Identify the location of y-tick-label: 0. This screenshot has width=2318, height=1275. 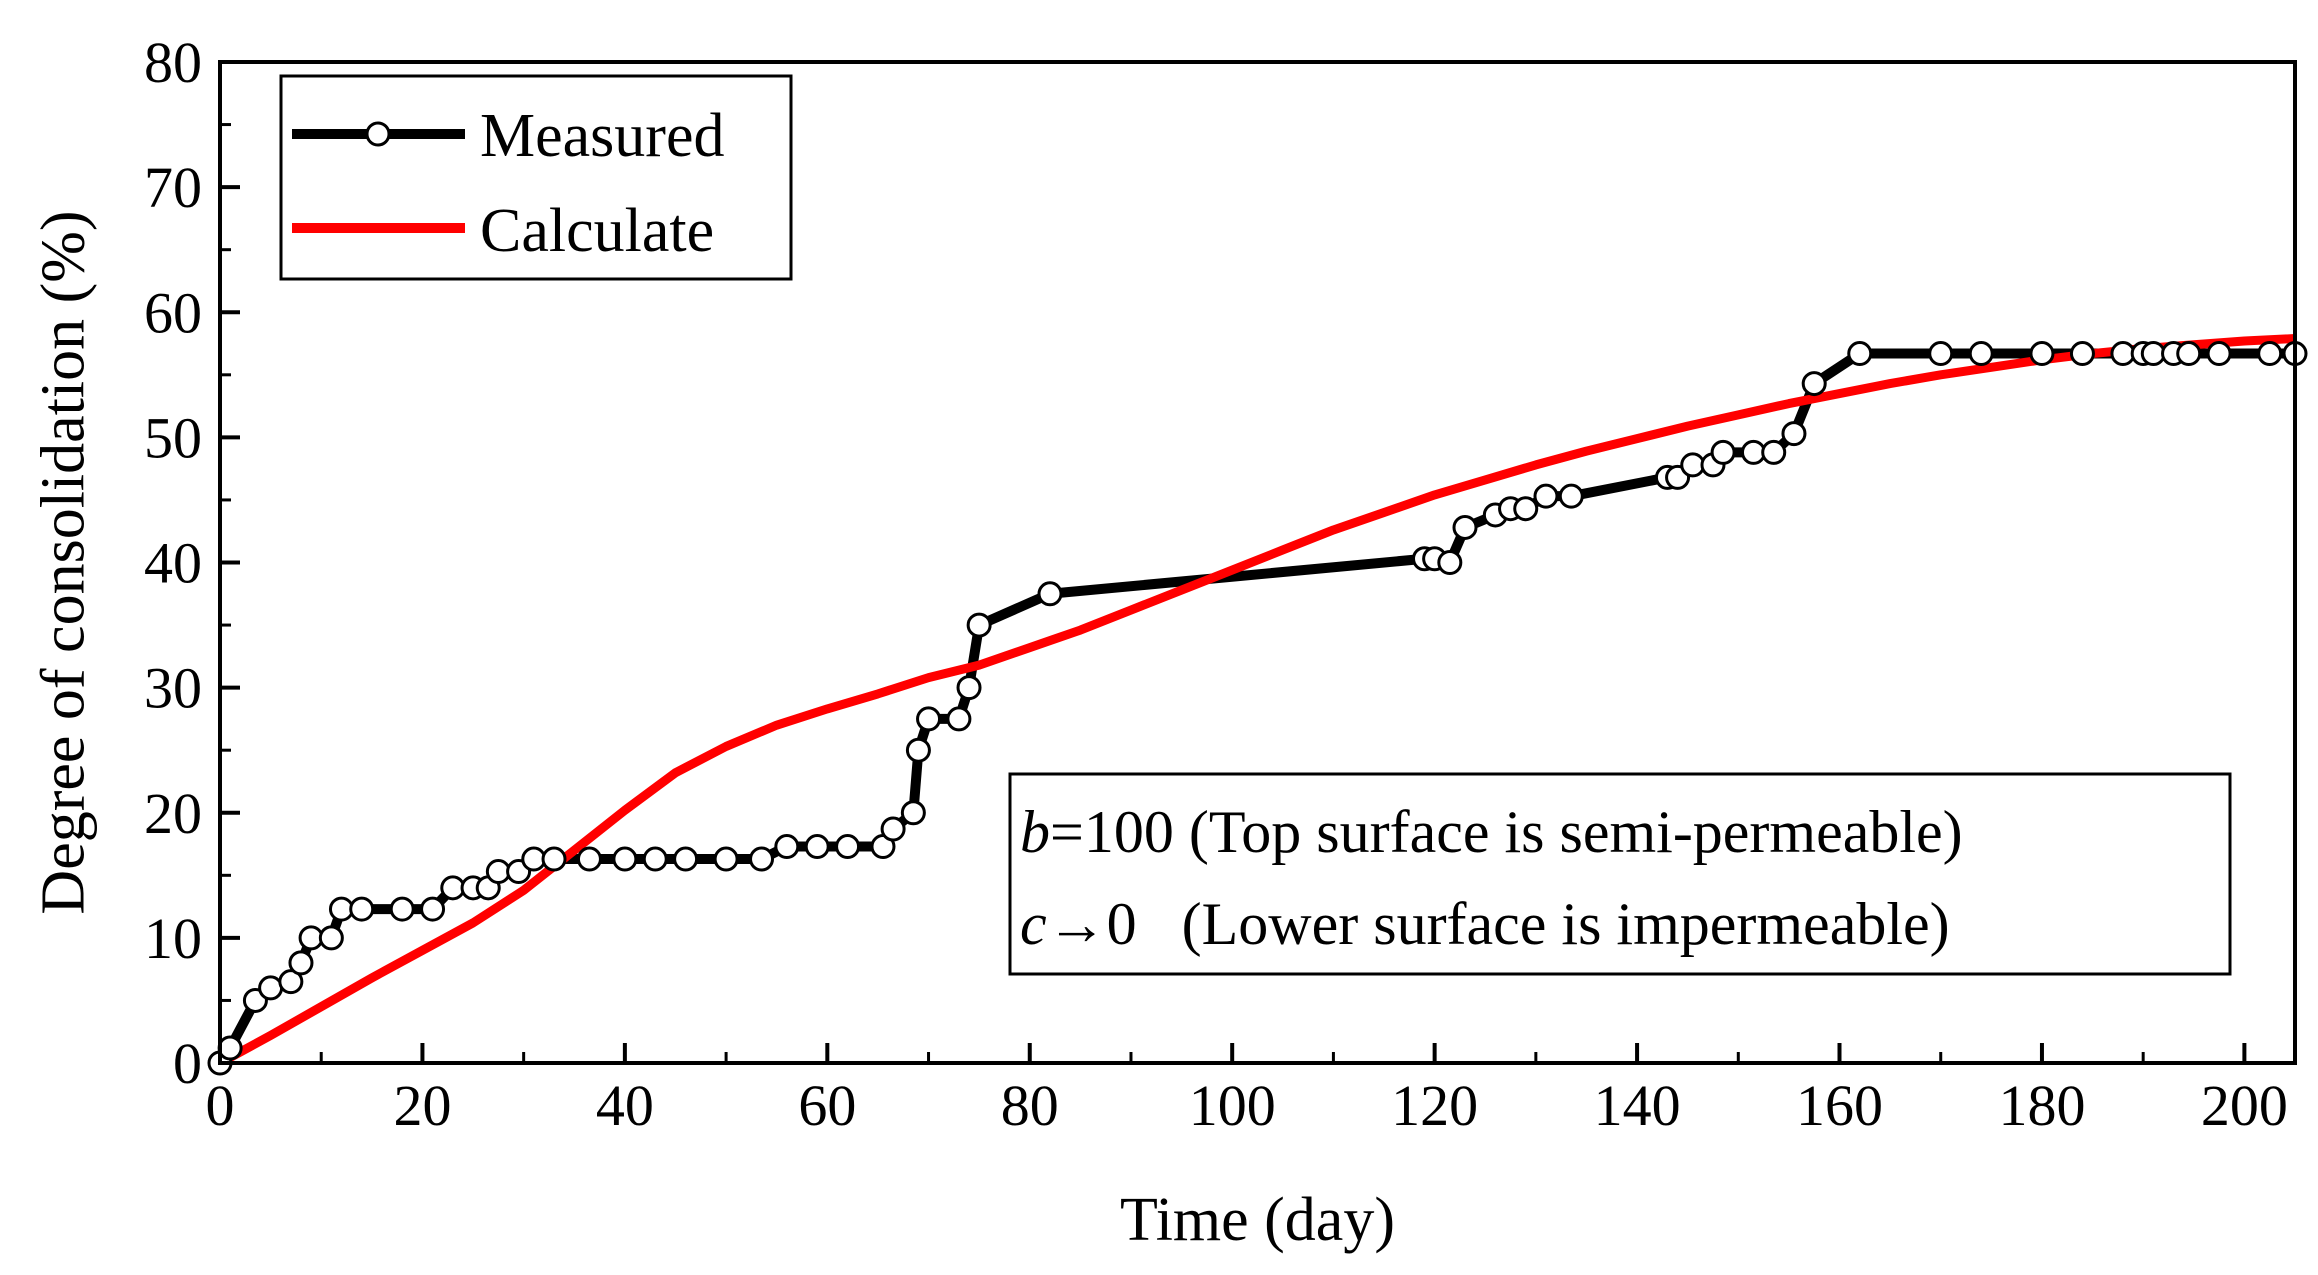
(187, 1063).